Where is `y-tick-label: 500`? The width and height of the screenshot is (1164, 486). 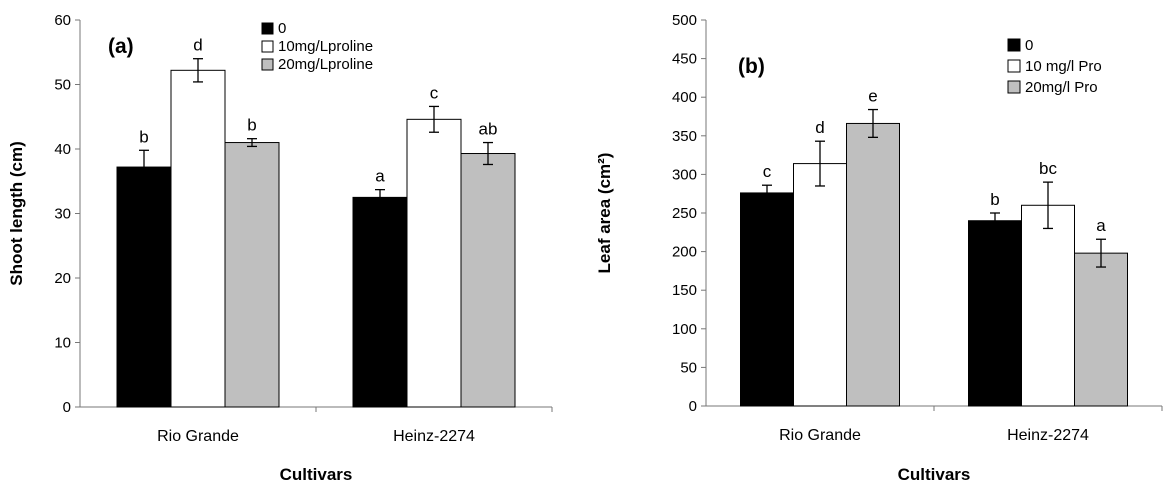
y-tick-label: 500 is located at coordinates (684, 20).